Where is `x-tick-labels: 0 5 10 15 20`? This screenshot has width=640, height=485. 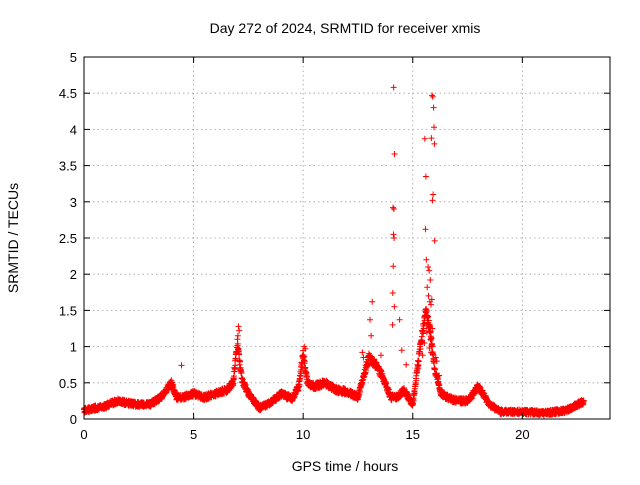
x-tick-labels: 0 5 10 15 20 is located at coordinates (304, 434).